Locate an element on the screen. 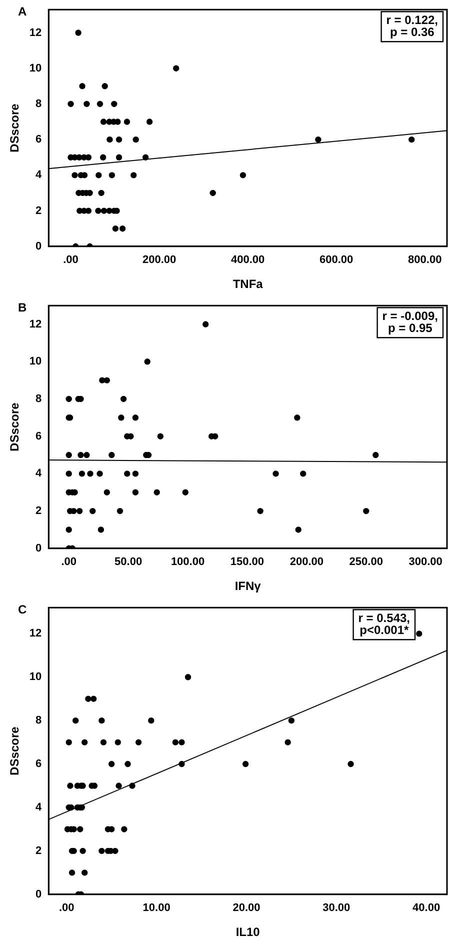 The image size is (456, 946). chart-title: A is located at coordinates (22, 11).